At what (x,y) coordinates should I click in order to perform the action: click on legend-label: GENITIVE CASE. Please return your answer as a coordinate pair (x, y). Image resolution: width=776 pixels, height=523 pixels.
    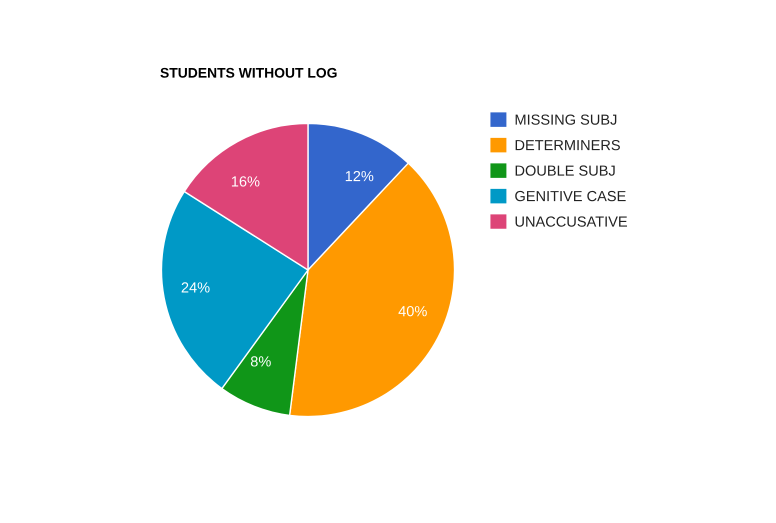
    Looking at the image, I should click on (570, 196).